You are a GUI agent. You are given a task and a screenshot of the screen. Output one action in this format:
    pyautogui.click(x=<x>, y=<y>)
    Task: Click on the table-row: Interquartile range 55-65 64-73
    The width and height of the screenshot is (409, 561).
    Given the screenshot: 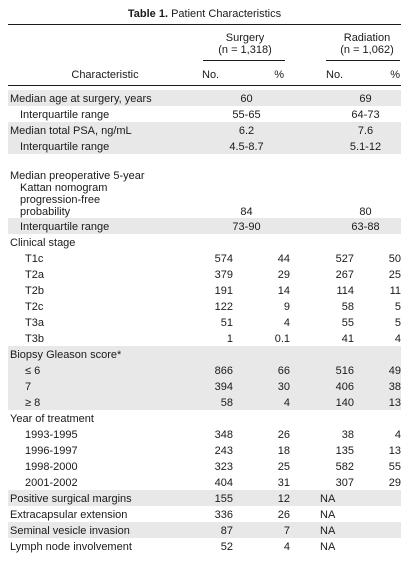 What is the action you would take?
    pyautogui.click(x=204, y=114)
    